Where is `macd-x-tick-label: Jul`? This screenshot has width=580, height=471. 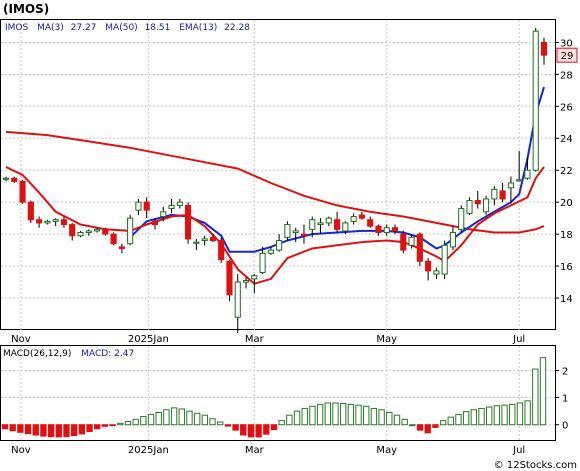
macd-x-tick-label: Jul is located at coordinates (518, 450).